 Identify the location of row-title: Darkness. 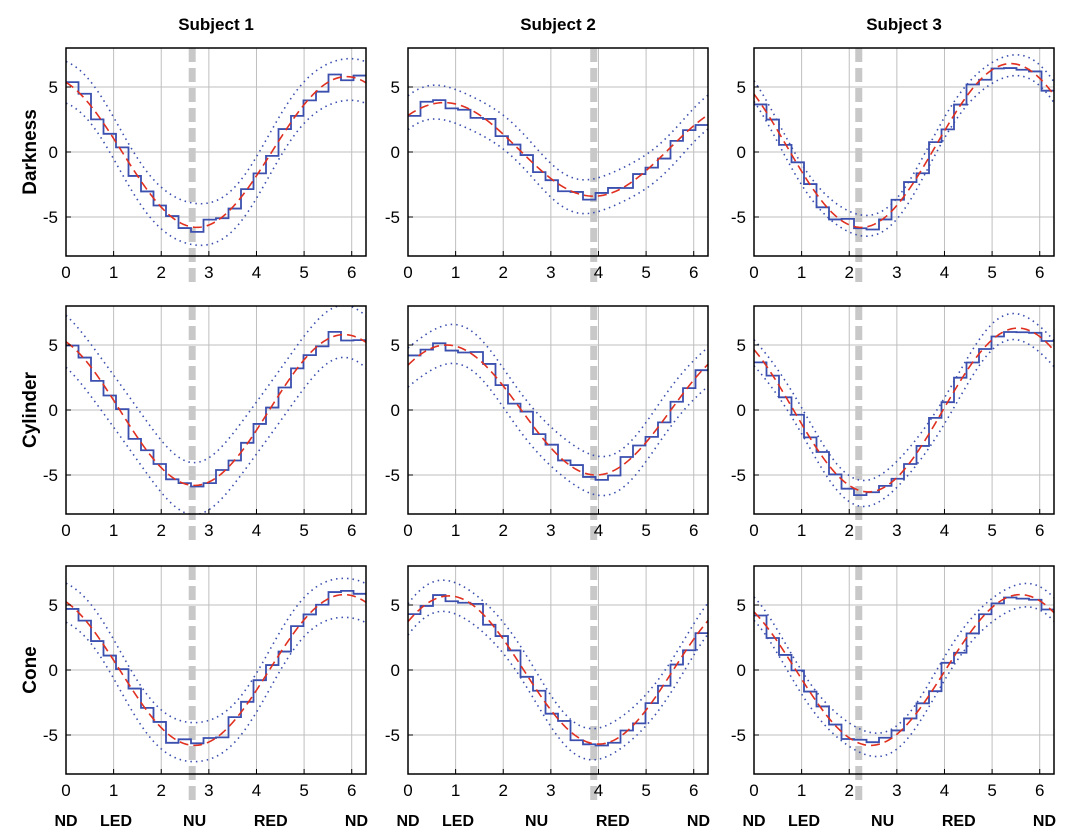
(30, 152).